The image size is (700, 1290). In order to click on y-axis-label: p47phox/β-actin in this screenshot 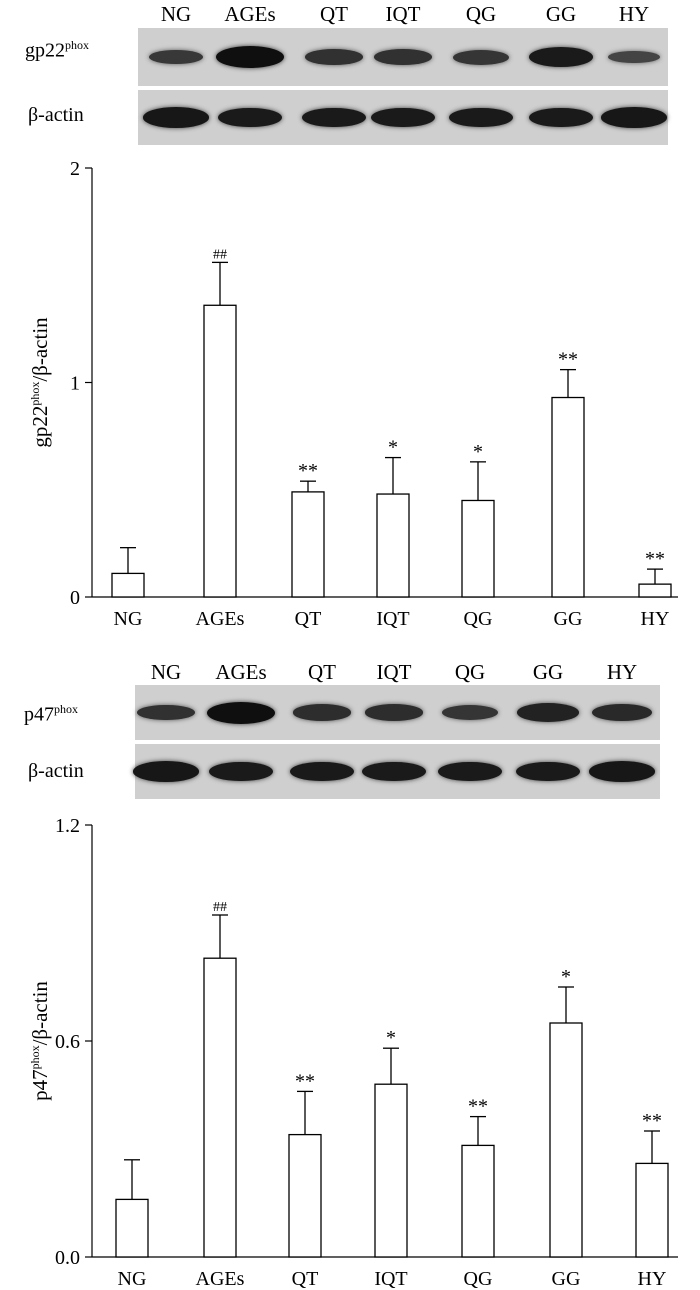, I will do `click(40, 1041)`.